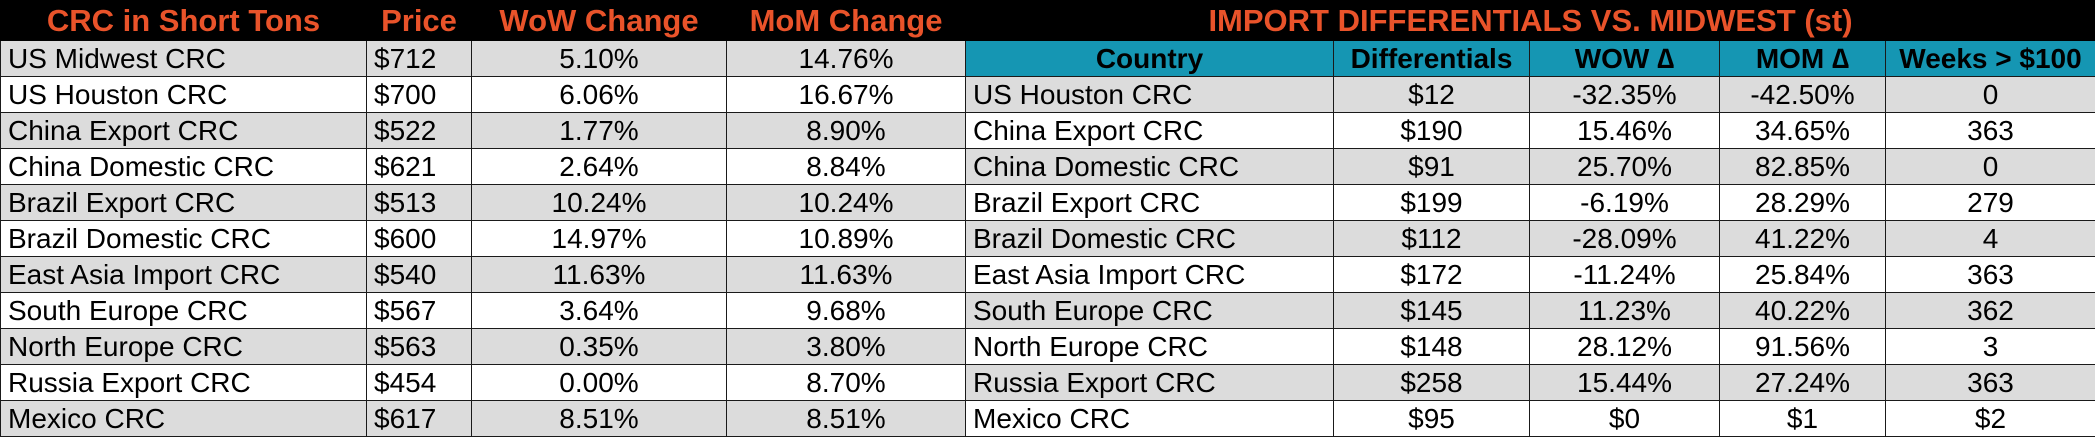  What do you see at coordinates (846, 310) in the screenshot?
I see `cell-mom: 9.68%` at bounding box center [846, 310].